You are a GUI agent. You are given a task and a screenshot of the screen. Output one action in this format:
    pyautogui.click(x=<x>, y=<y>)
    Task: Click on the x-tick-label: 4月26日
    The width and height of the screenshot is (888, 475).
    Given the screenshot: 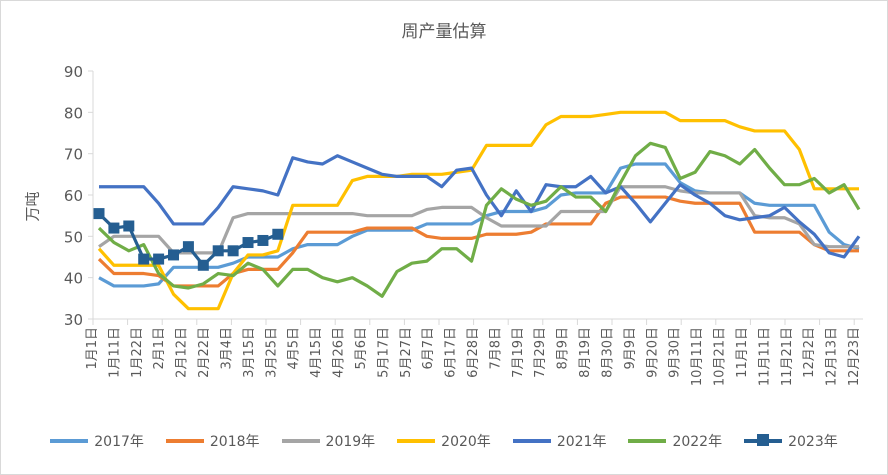 What is the action you would take?
    pyautogui.click(x=339, y=352)
    